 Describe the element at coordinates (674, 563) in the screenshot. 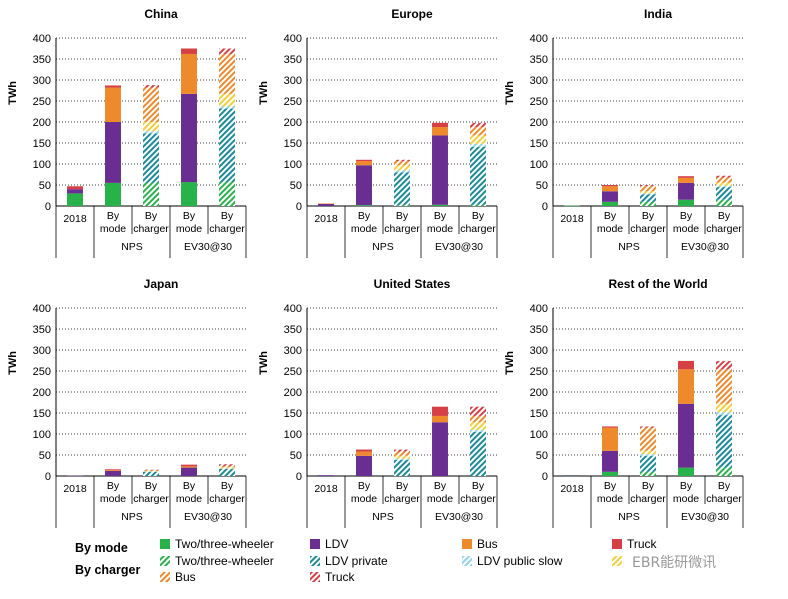

I see `watermark-text: EBR能研微讯` at that location.